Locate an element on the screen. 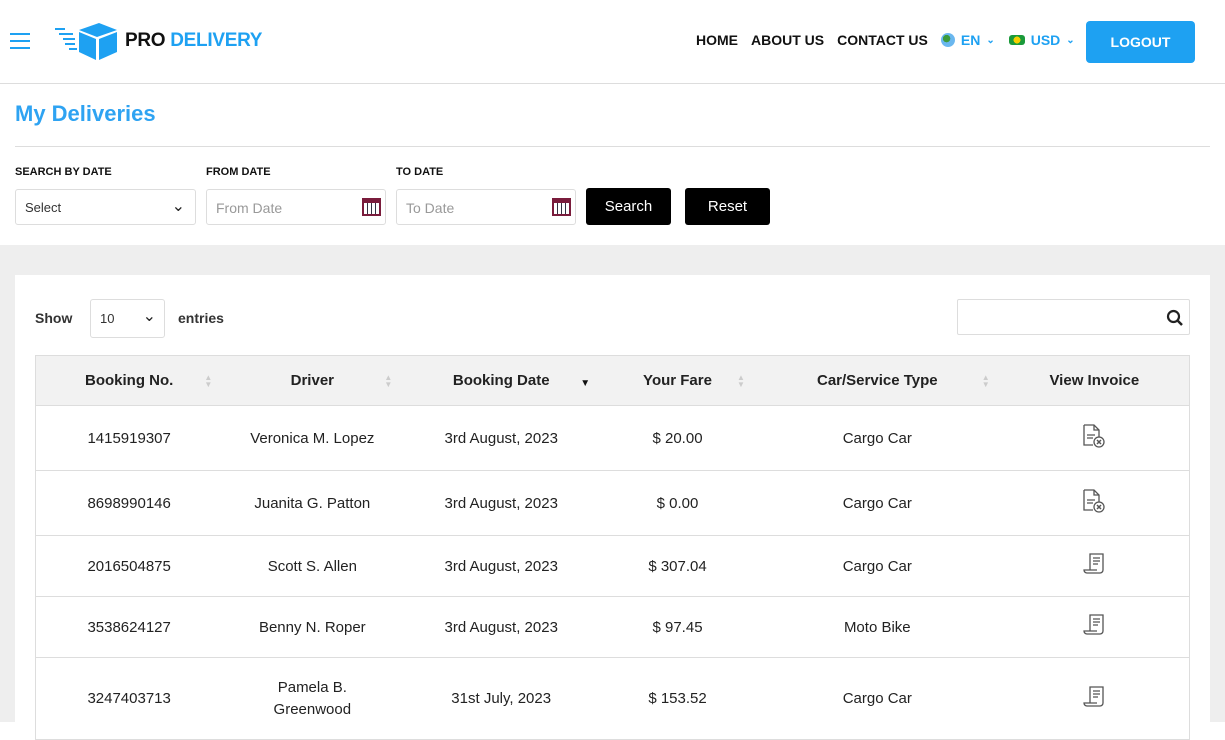  show-label: Show is located at coordinates (54, 318).